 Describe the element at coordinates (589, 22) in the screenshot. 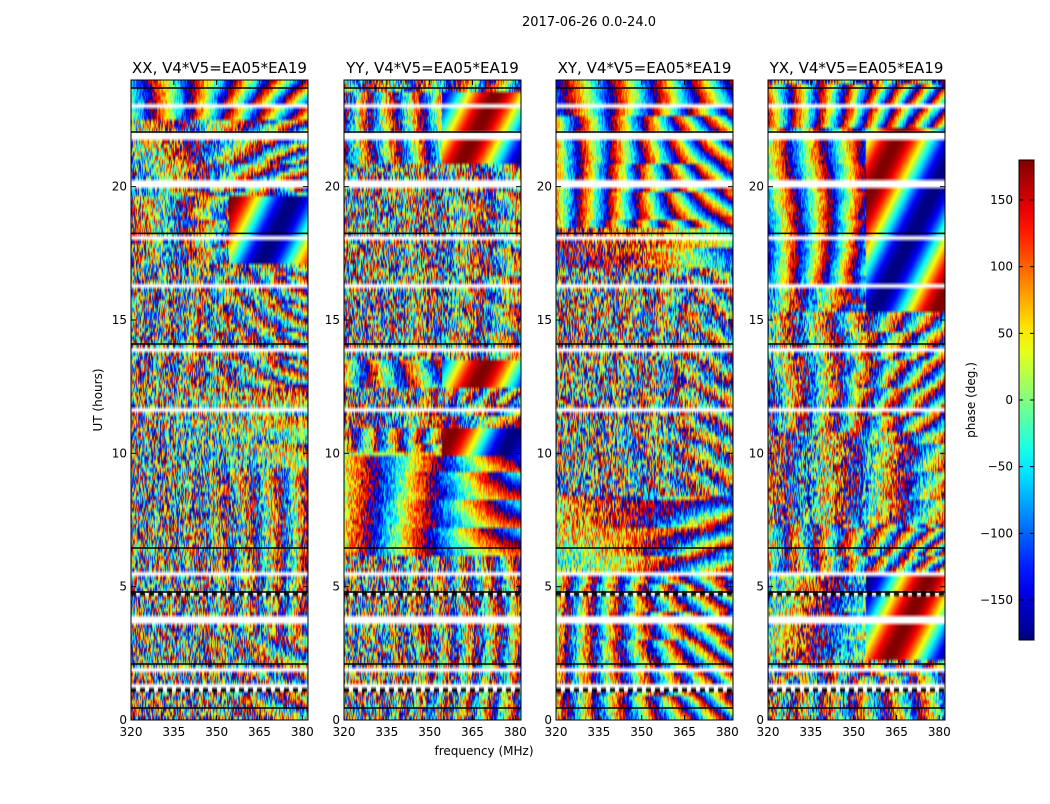

I see `suptitle: 2017-06-26 0.0-24.0` at that location.